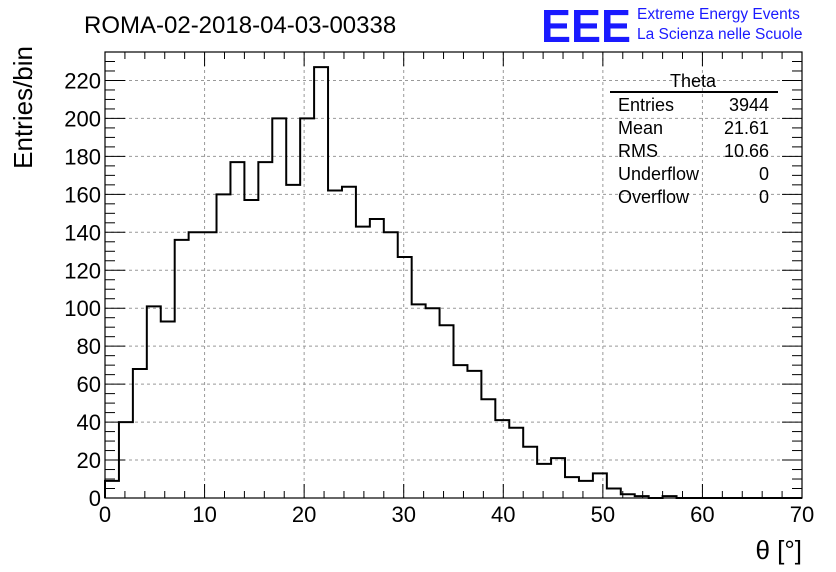 This screenshot has width=836, height=572. I want to click on stats-label-entries: Entries, so click(646, 105).